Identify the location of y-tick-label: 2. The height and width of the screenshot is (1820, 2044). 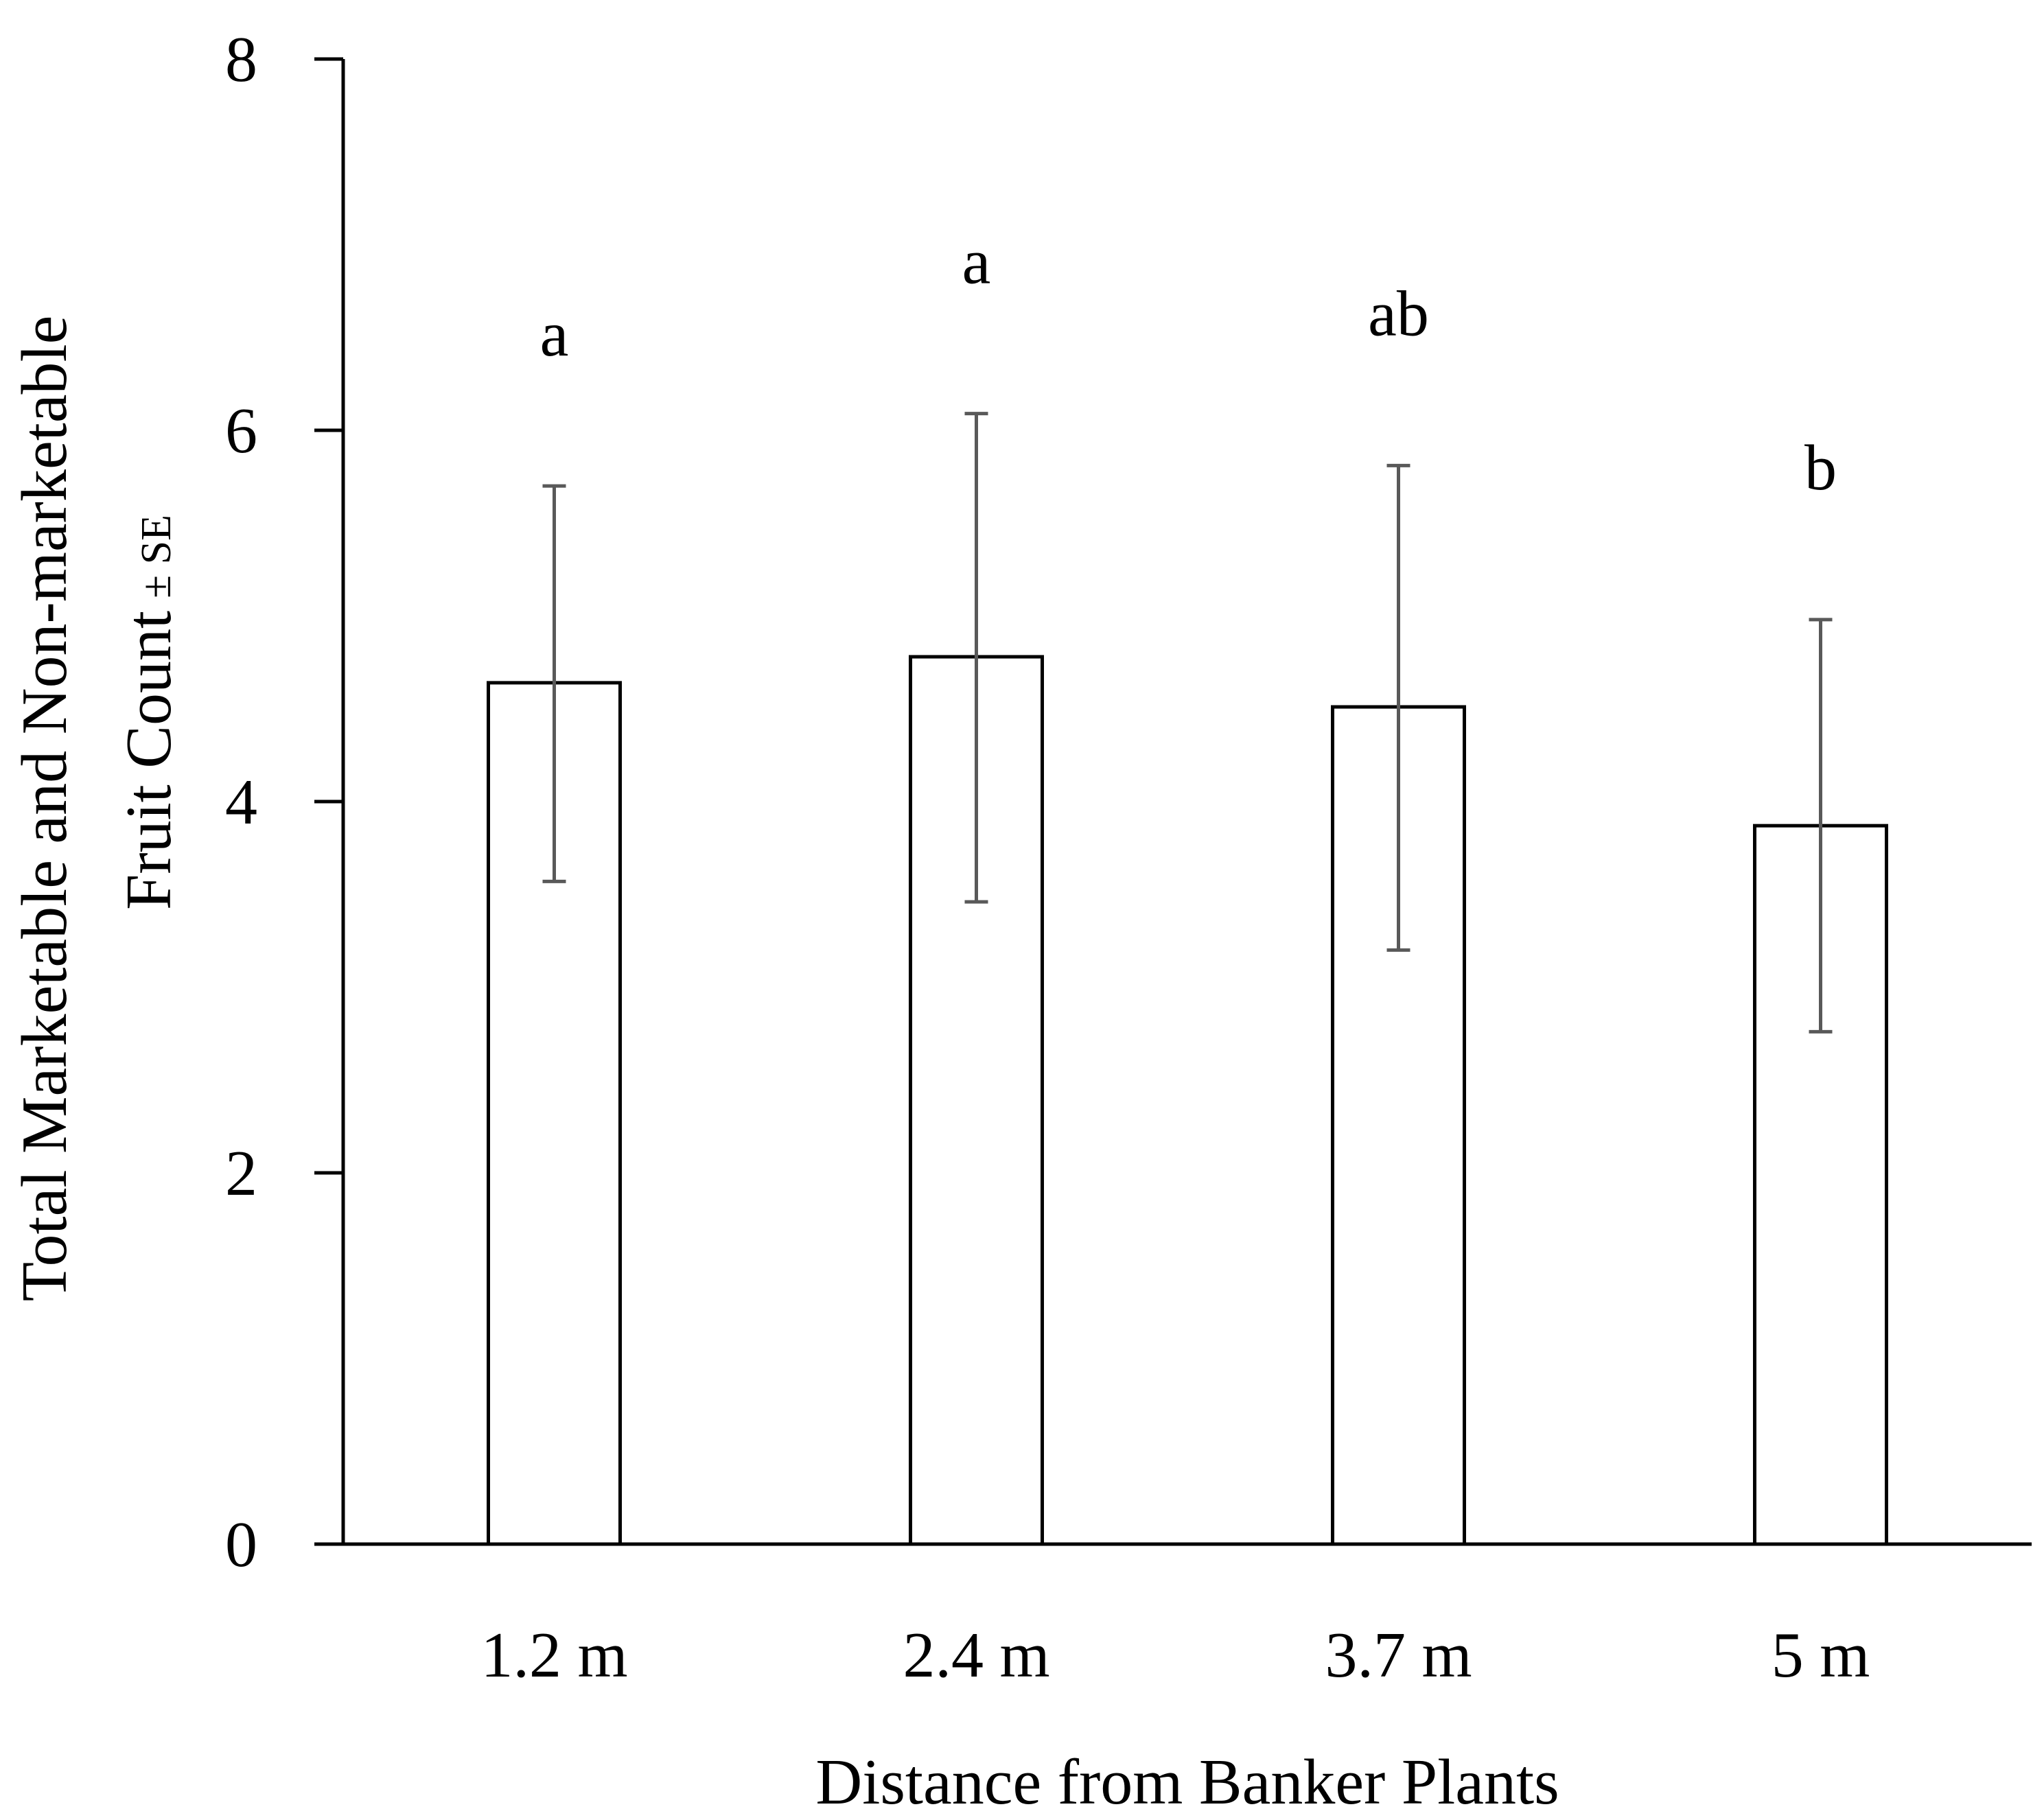
(241, 1173).